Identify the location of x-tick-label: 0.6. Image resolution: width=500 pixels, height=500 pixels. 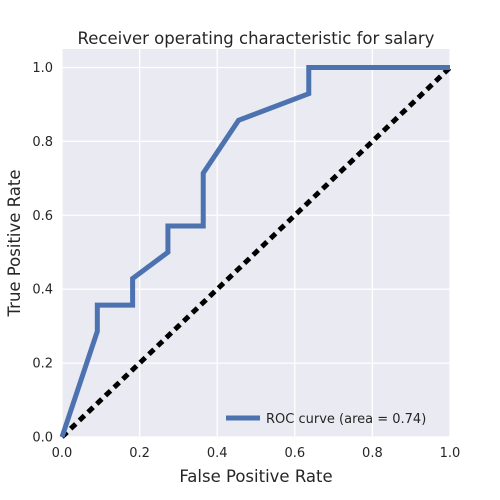
(294, 453).